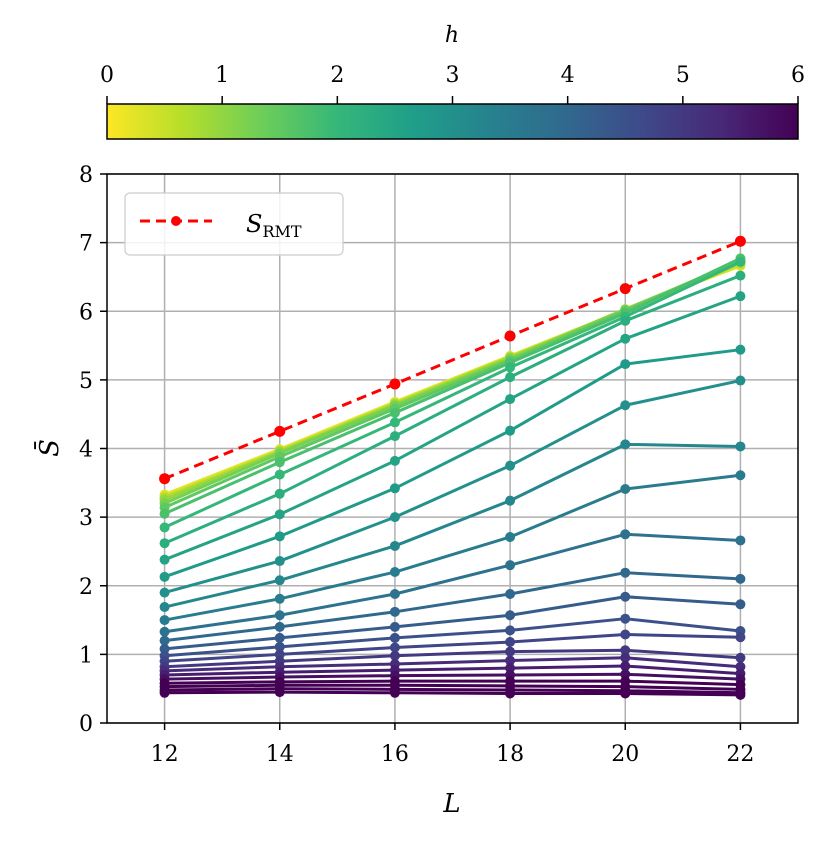 This screenshot has height=846, width=829. What do you see at coordinates (740, 754) in the screenshot?
I see `x-tick-label: 22` at bounding box center [740, 754].